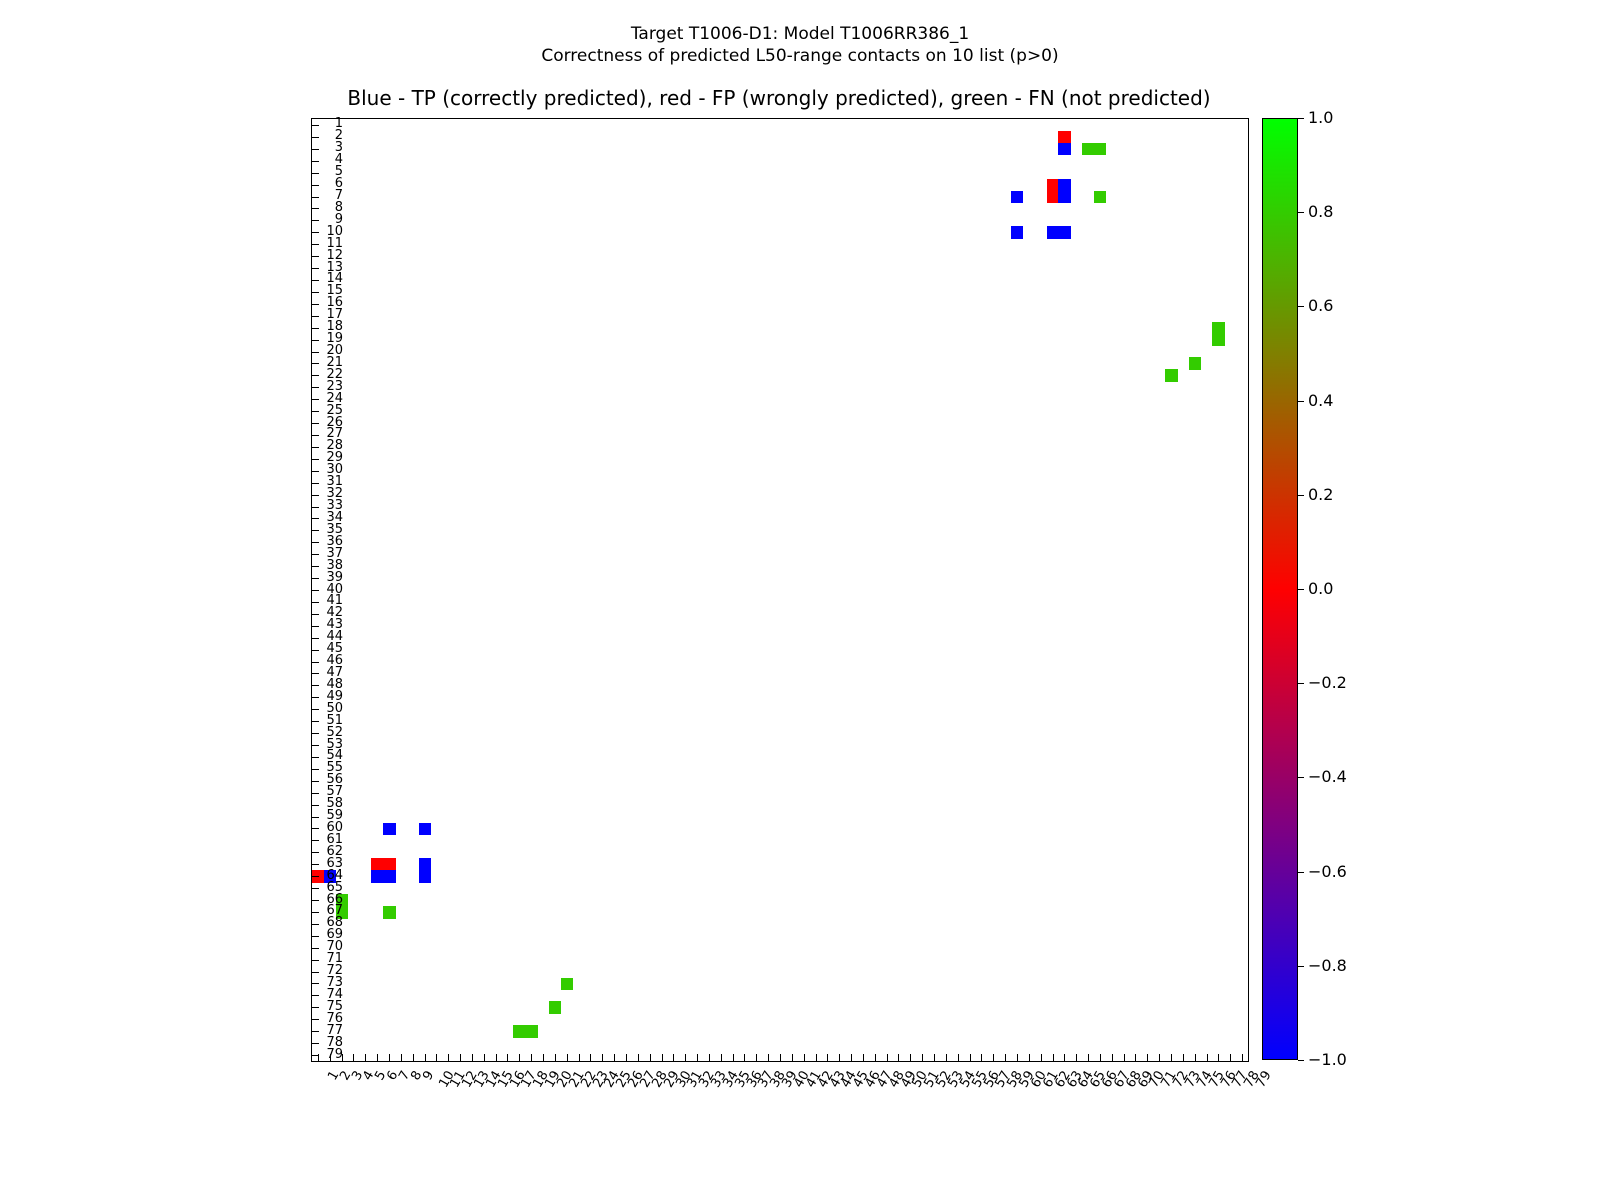 This screenshot has width=1600, height=1200. Describe the element at coordinates (338, 195) in the screenshot. I see `y-tick-label-7: 7` at that location.